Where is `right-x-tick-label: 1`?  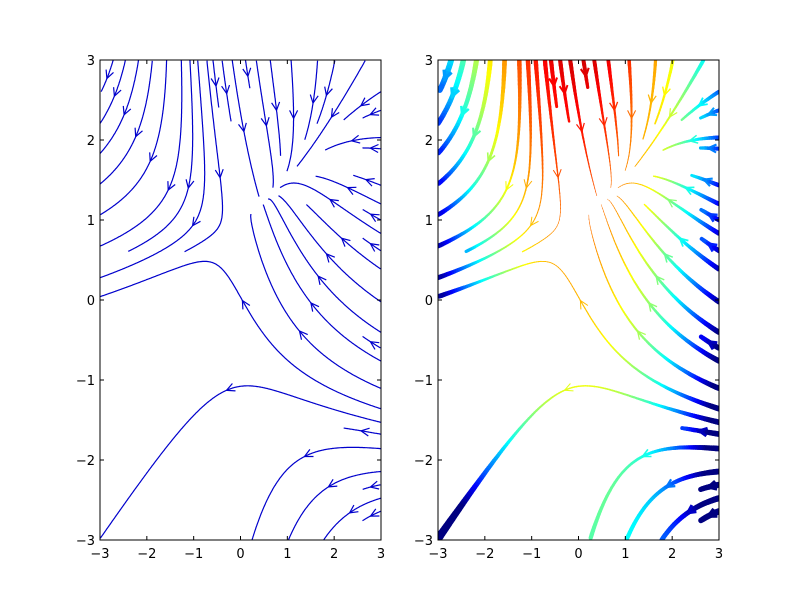
right-x-tick-label: 1 is located at coordinates (625, 554).